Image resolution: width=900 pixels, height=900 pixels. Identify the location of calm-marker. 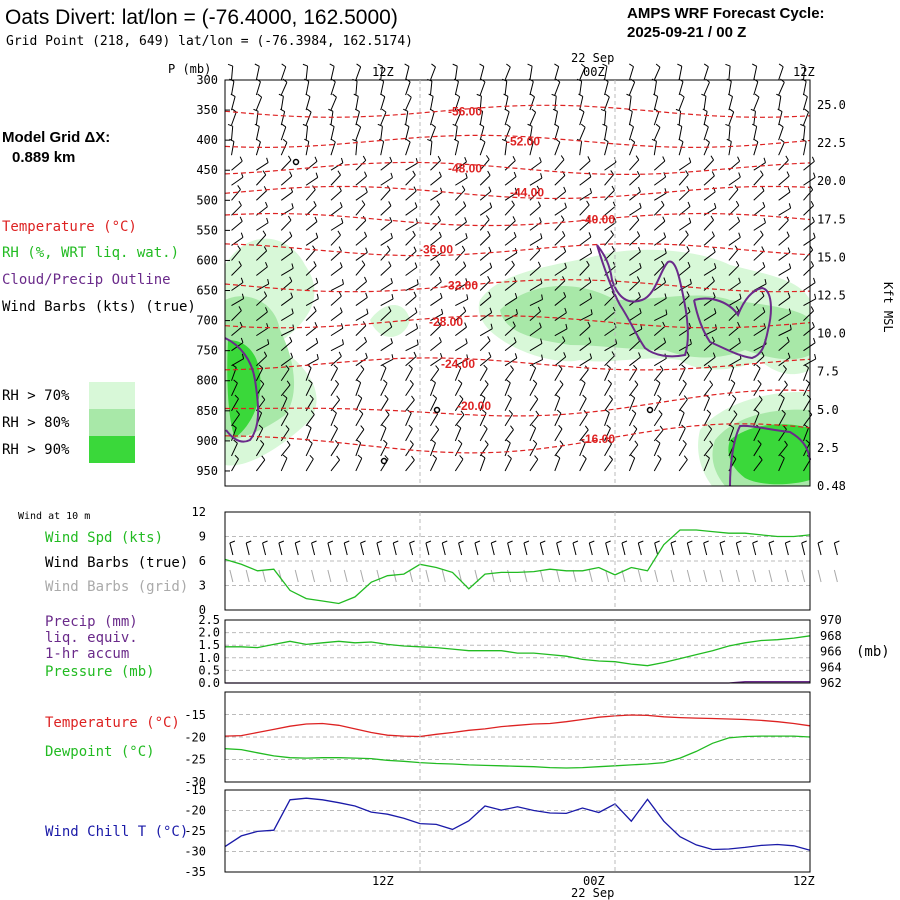
(296, 162).